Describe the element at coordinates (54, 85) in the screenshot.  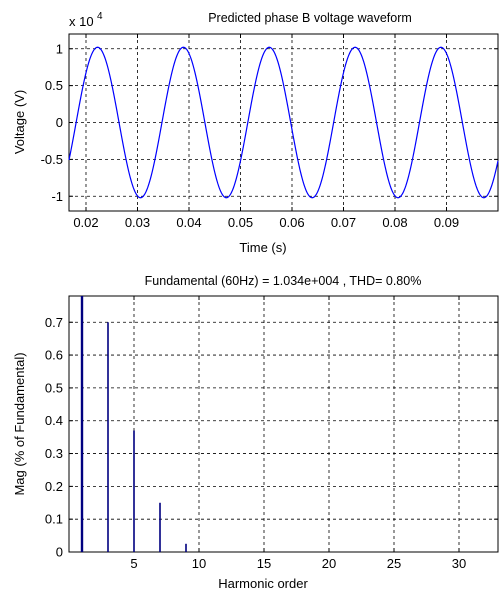
I see `waveform-ytick-label: 0.5` at that location.